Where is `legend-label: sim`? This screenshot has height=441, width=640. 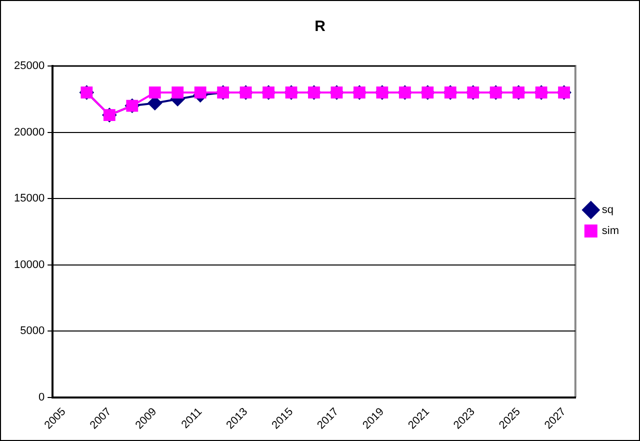 legend-label: sim is located at coordinates (610, 231).